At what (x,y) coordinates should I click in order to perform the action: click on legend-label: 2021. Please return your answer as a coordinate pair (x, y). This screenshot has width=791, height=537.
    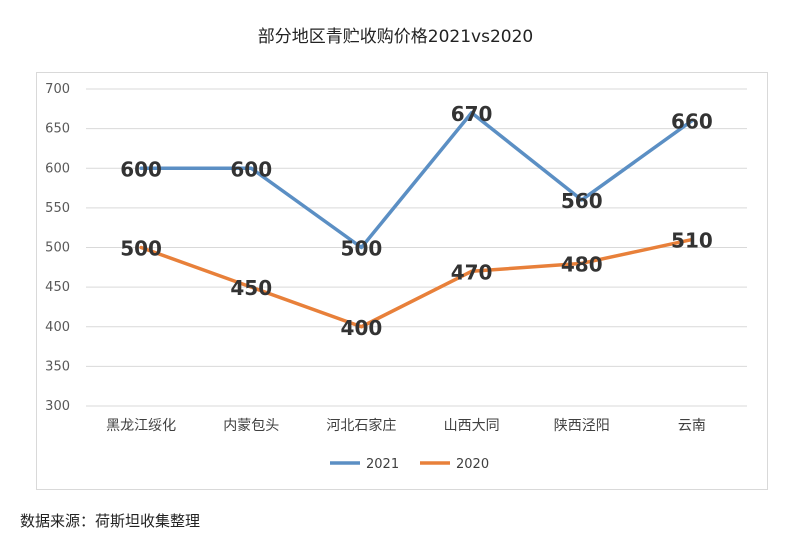
    Looking at the image, I should click on (382, 464).